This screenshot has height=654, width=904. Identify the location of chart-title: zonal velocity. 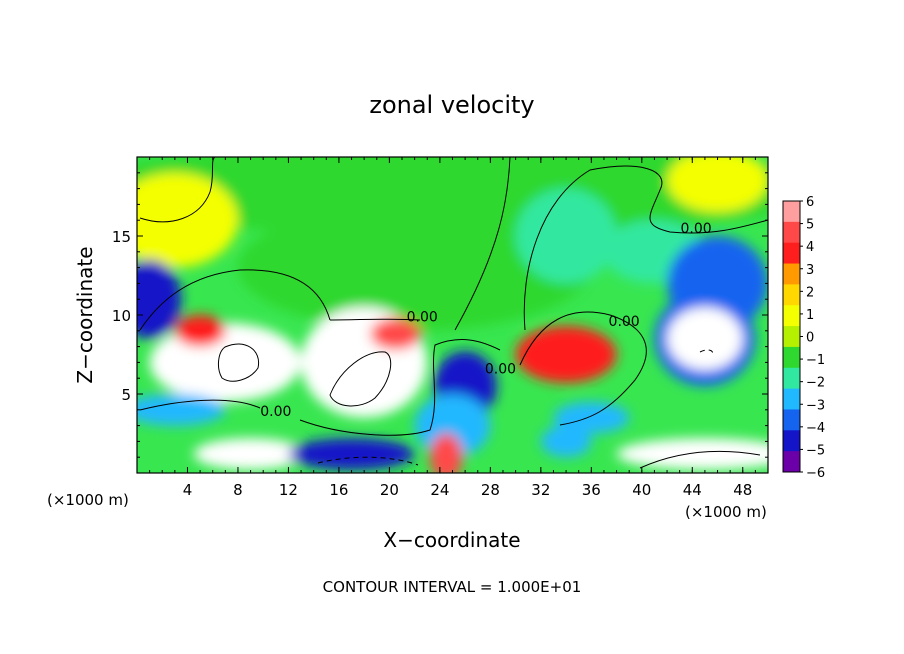
(451, 105).